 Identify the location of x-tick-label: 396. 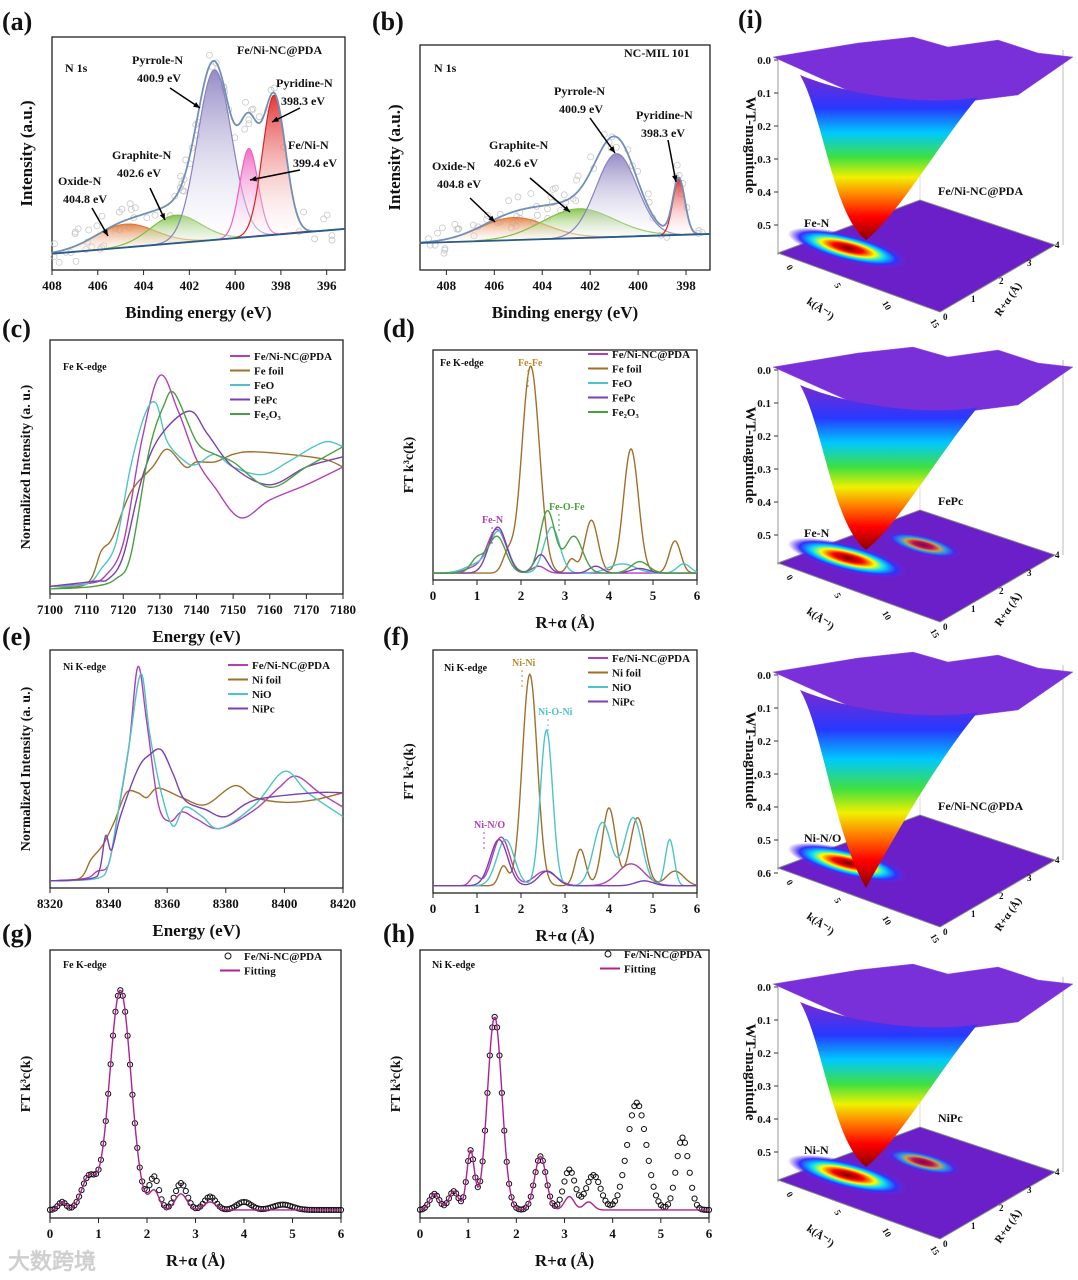
(327, 285).